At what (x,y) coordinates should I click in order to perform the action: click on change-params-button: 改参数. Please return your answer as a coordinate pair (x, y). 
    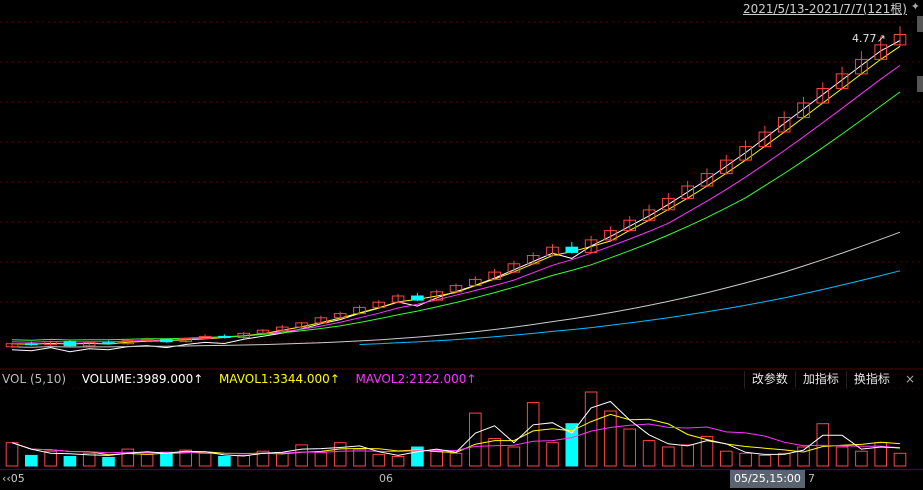
    Looking at the image, I should click on (769, 379).